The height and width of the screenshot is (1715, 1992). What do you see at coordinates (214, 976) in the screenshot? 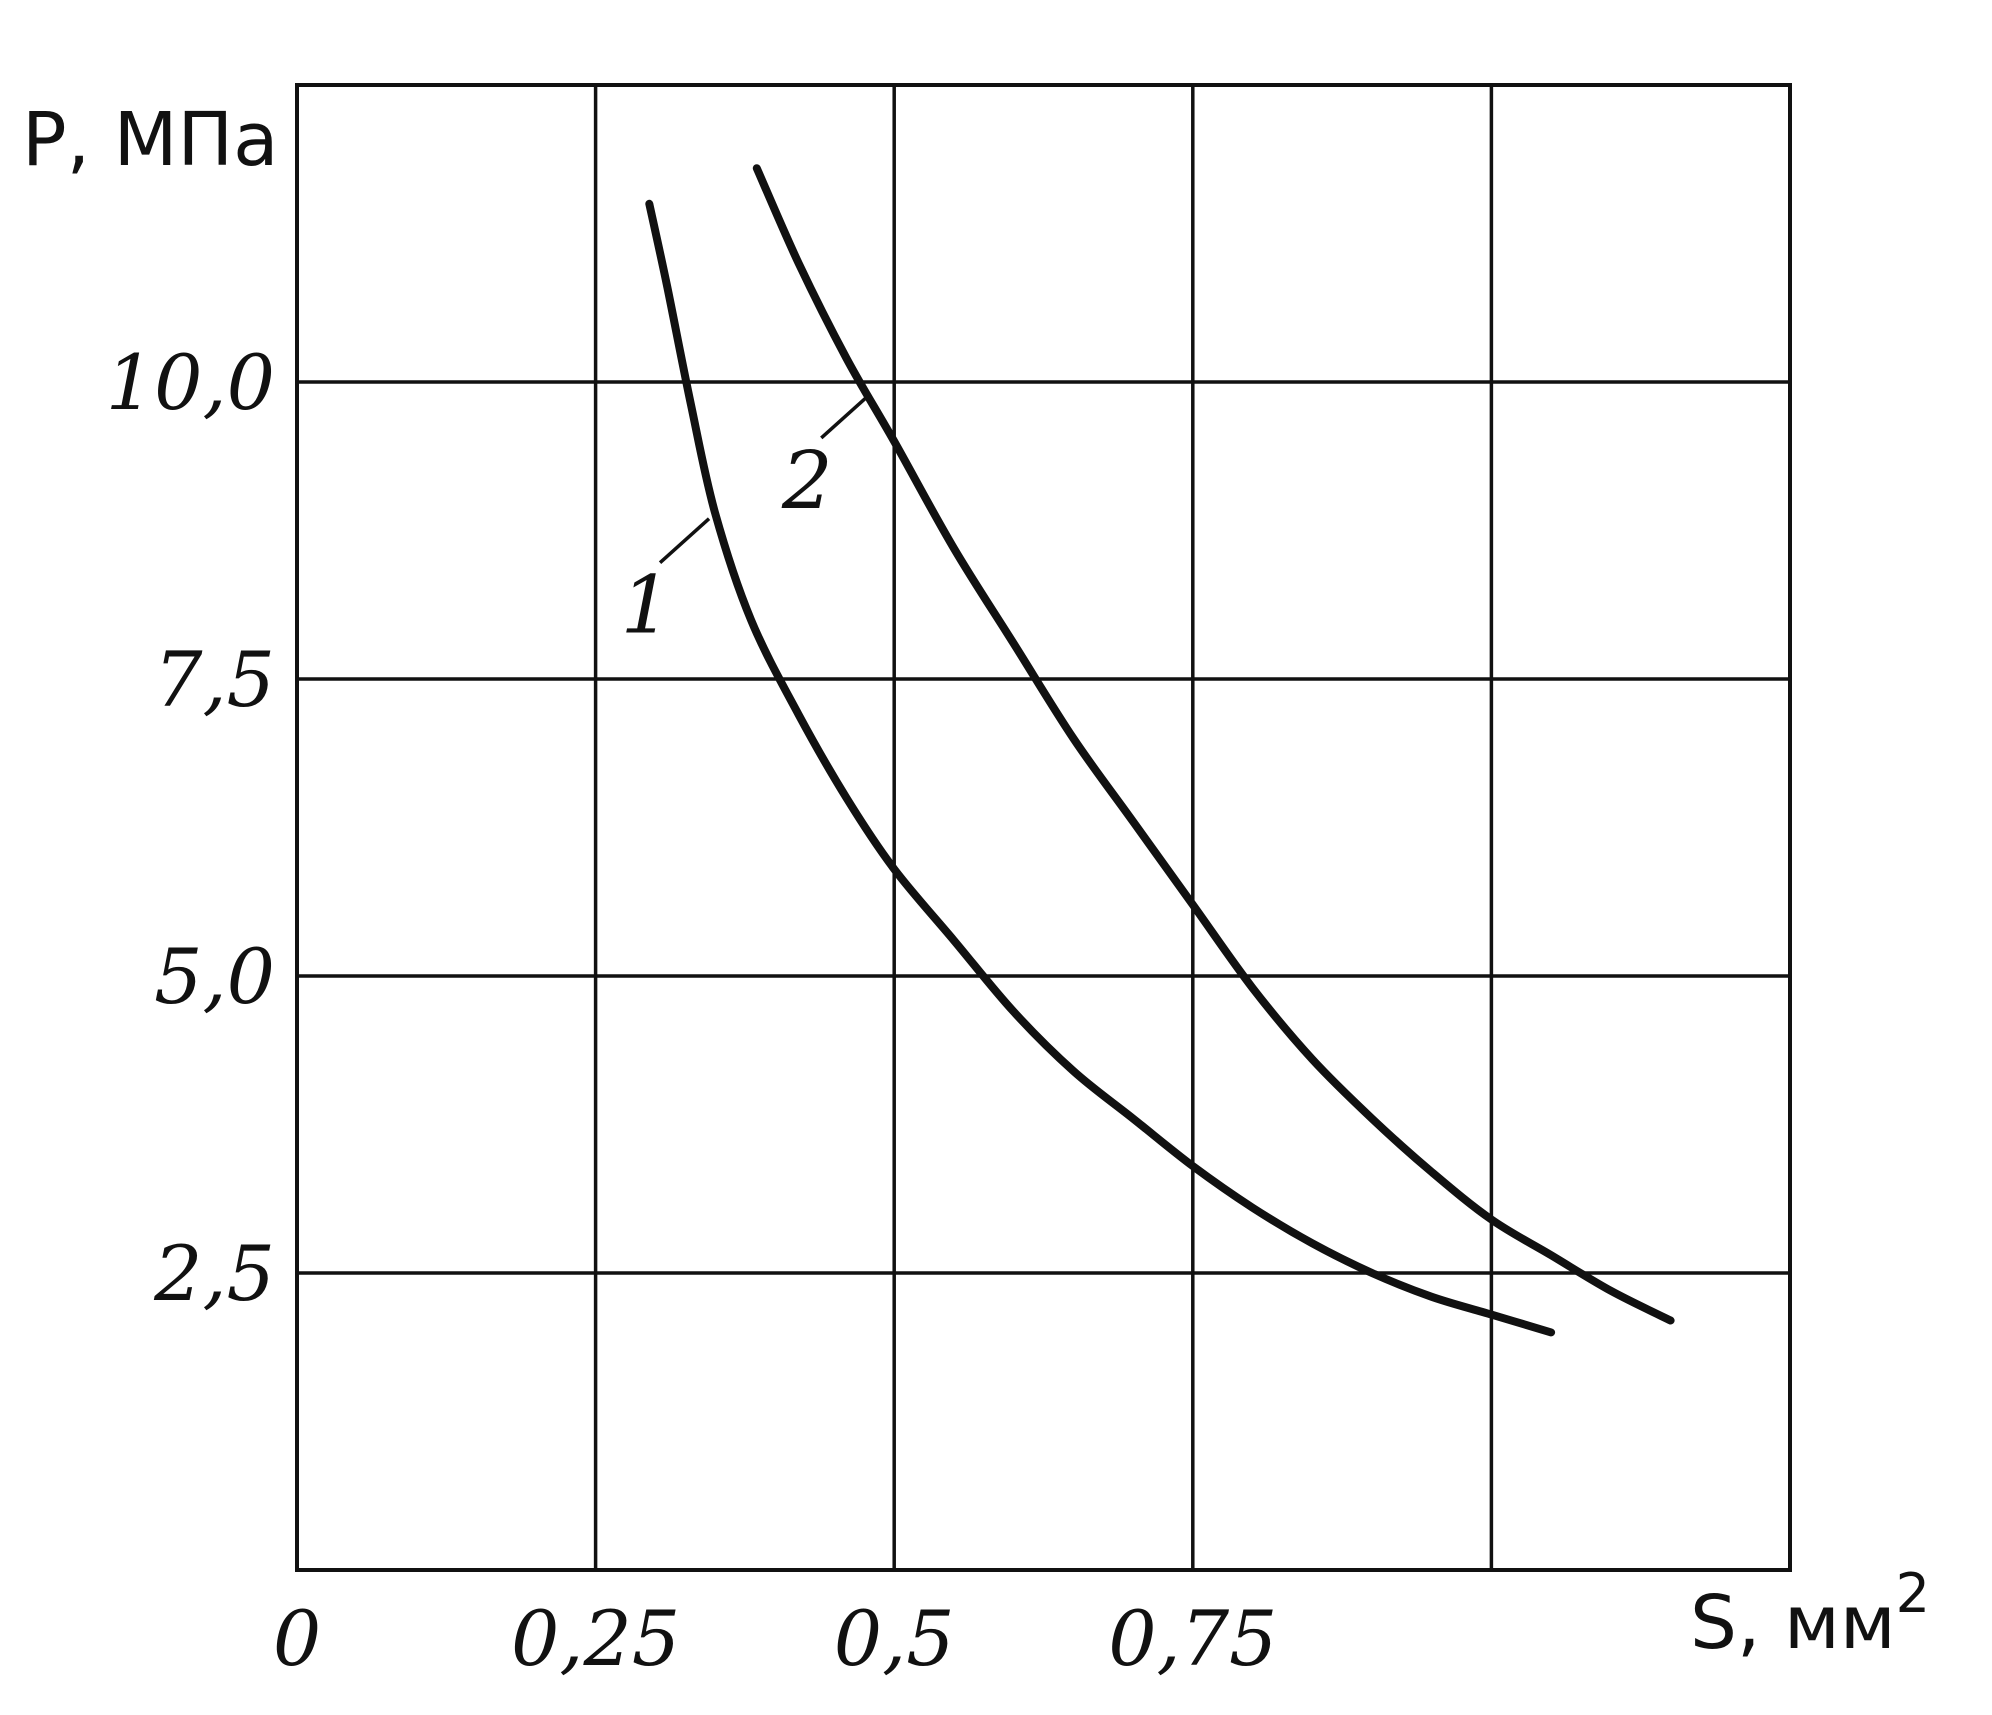
I see `y-tick-label: 5,0` at bounding box center [214, 976].